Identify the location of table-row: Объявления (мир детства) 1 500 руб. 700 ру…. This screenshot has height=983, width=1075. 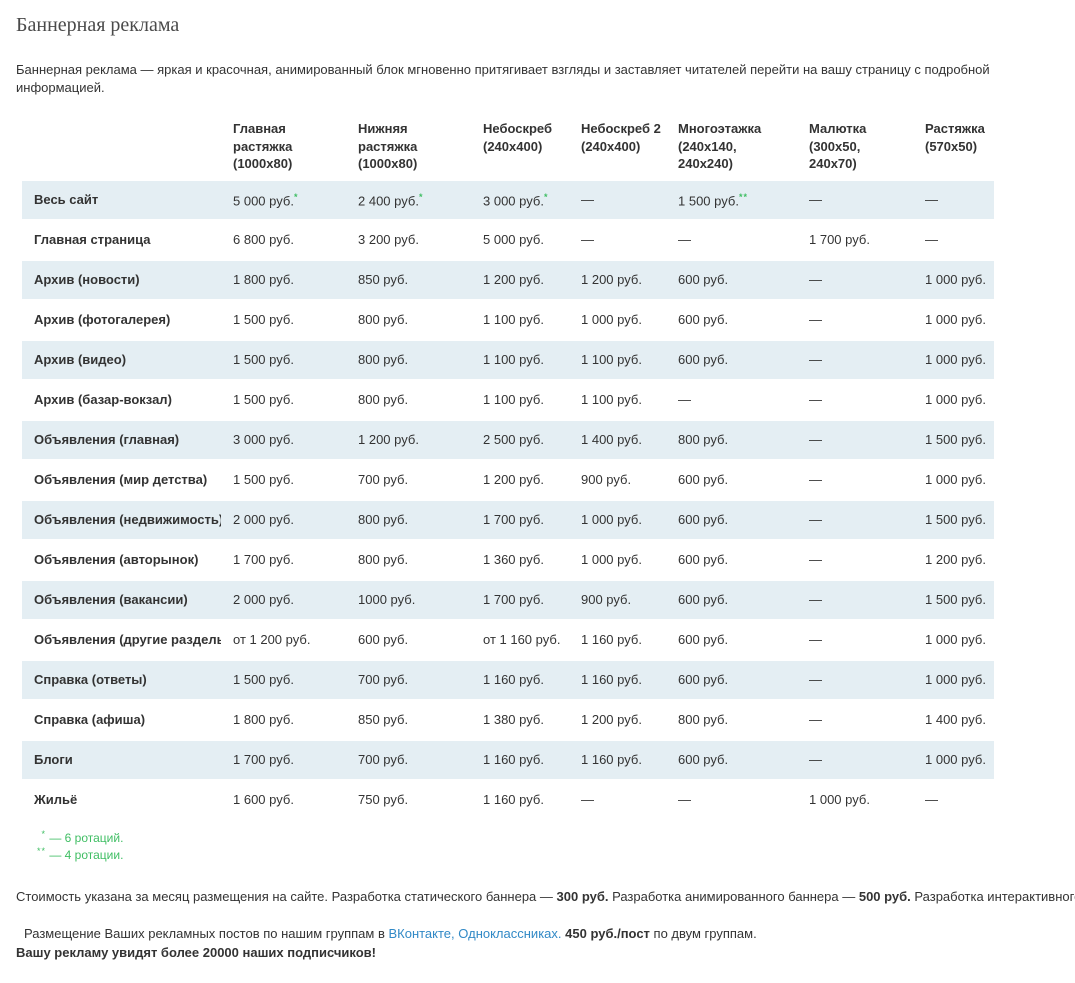
(508, 480).